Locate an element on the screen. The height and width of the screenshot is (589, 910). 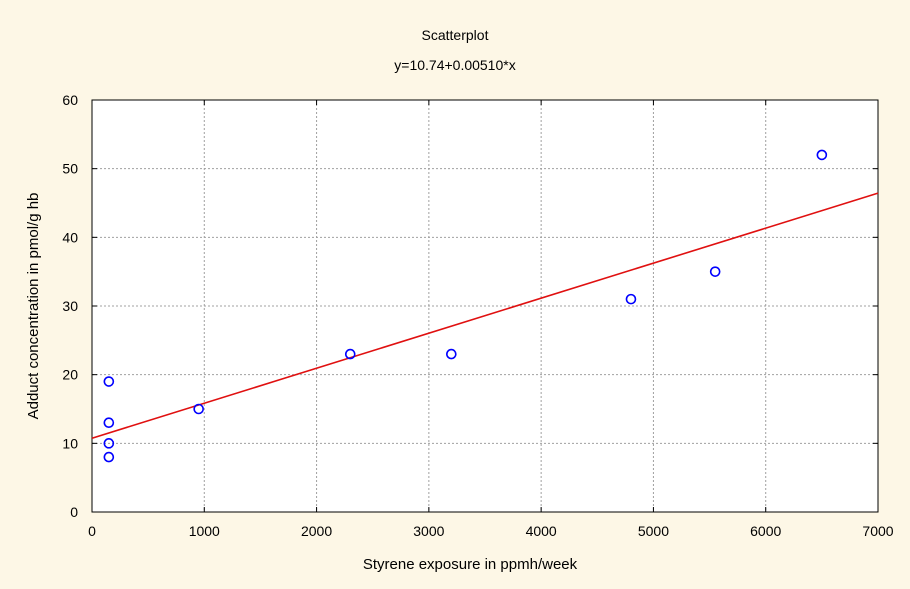
y-tick-label: 60 is located at coordinates (70, 100).